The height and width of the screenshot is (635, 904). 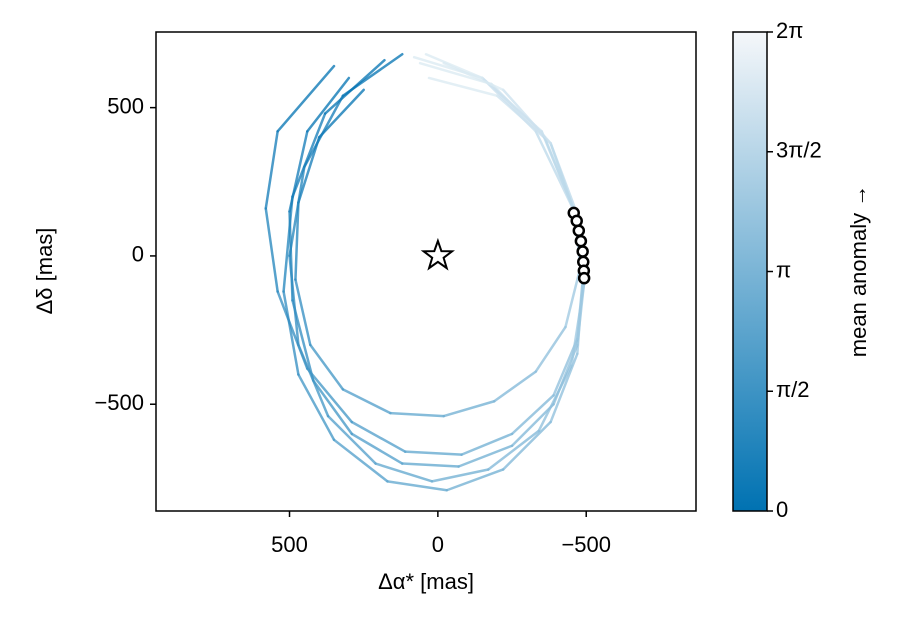 What do you see at coordinates (789, 30) in the screenshot?
I see `colorbar-tick-label: 2π` at bounding box center [789, 30].